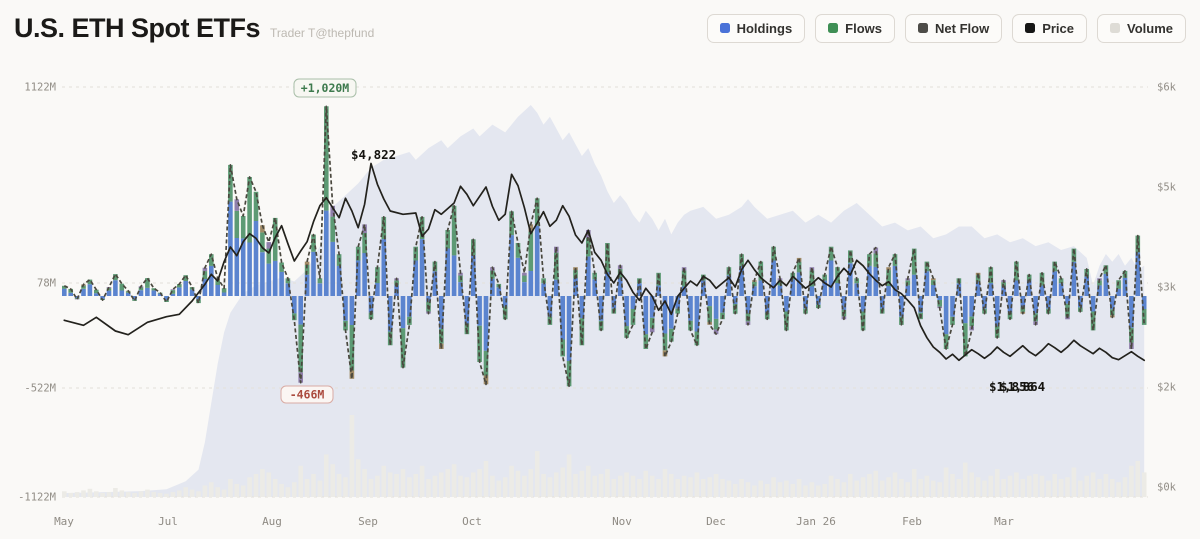 The image size is (1200, 539). What do you see at coordinates (764, 28) in the screenshot?
I see `legend-button-label: Holdings` at bounding box center [764, 28].